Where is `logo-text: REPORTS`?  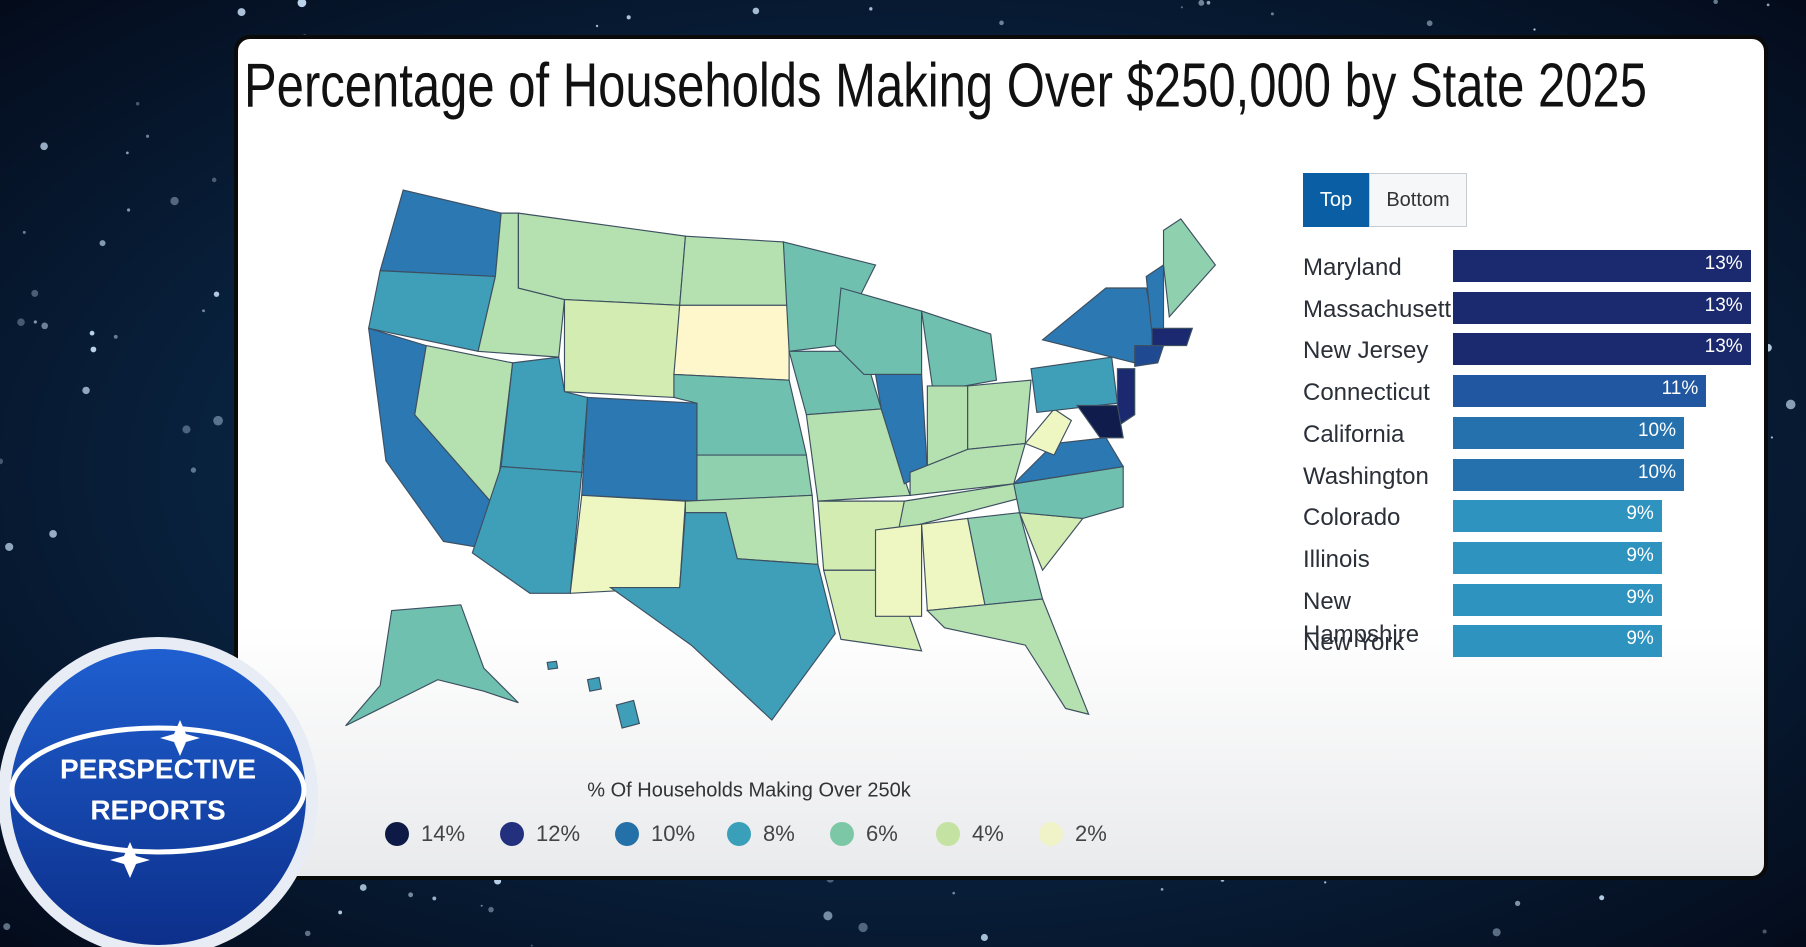
logo-text: REPORTS is located at coordinates (157, 809).